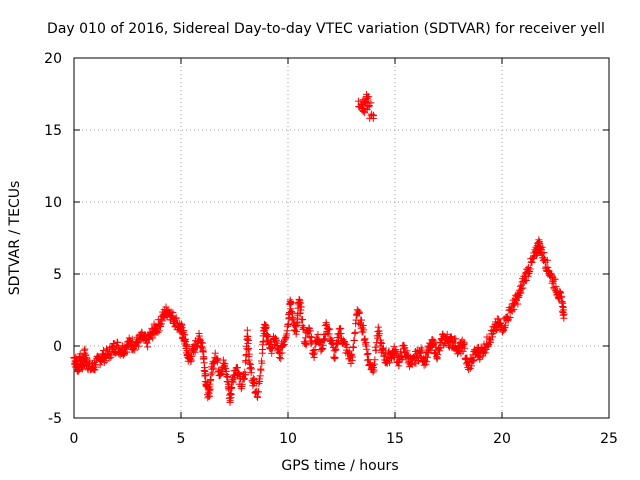 Image resolution: width=640 pixels, height=480 pixels. Describe the element at coordinates (53, 239) in the screenshot. I see `y-tick-labels: -5 0 5 10 15 20` at that location.